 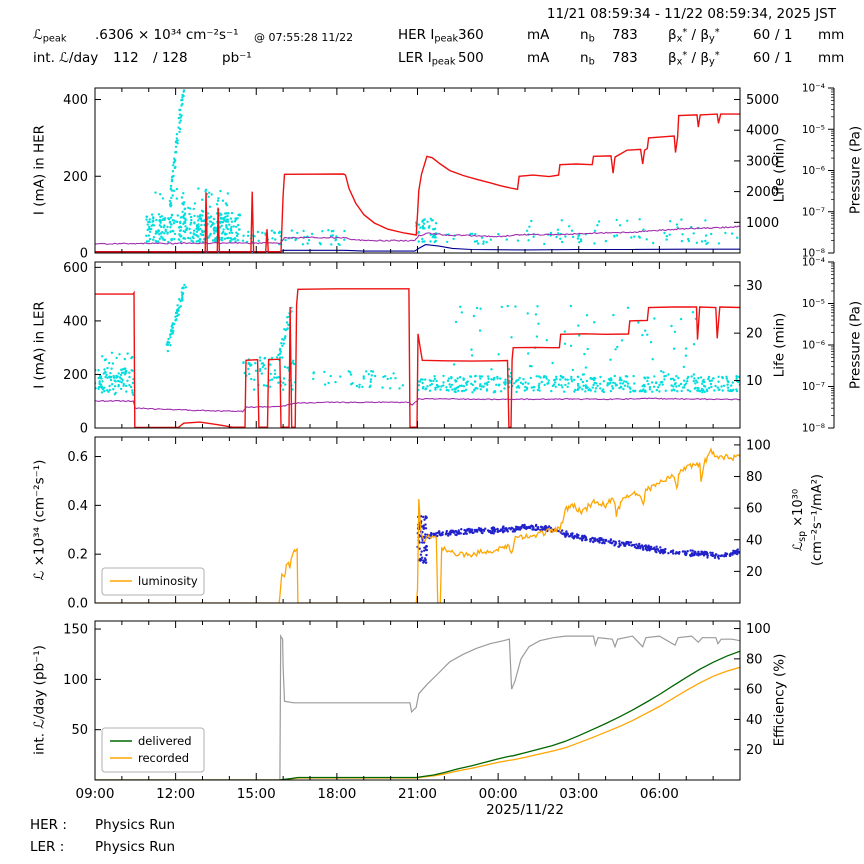 What do you see at coordinates (135, 847) in the screenshot?
I see `ler-run-value: Physics Run` at bounding box center [135, 847].